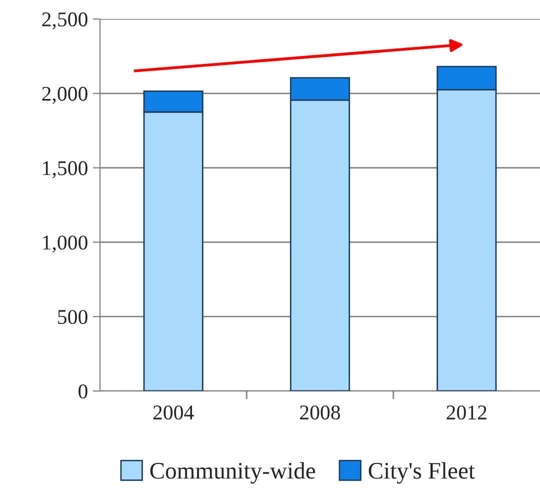 The height and width of the screenshot is (493, 540). Describe the element at coordinates (83, 391) in the screenshot. I see `y-tick-label: 0` at that location.